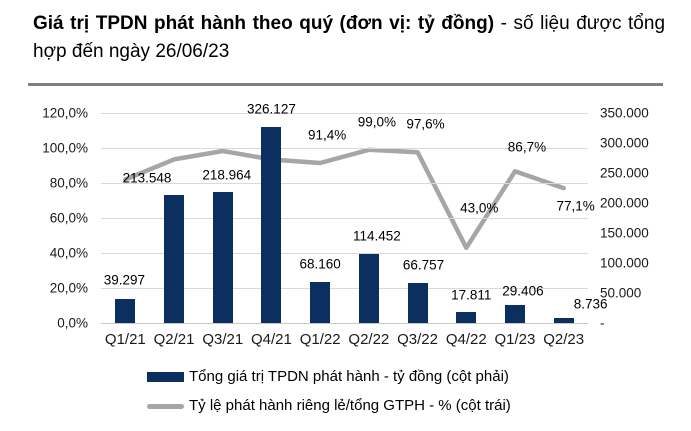 This screenshot has height=431, width=691. I want to click on bar-Q3/21, so click(222, 257).